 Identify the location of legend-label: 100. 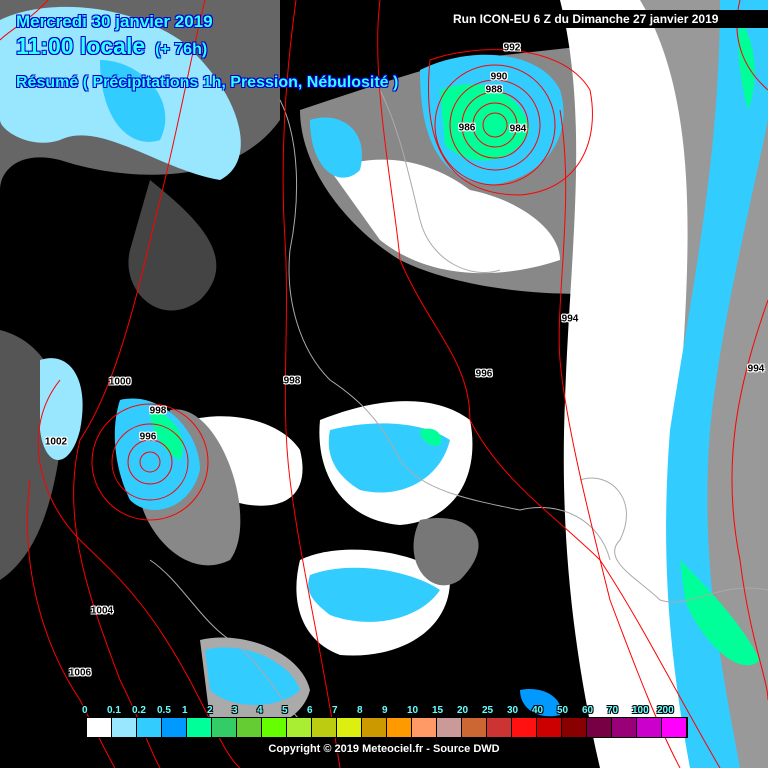
(640, 710).